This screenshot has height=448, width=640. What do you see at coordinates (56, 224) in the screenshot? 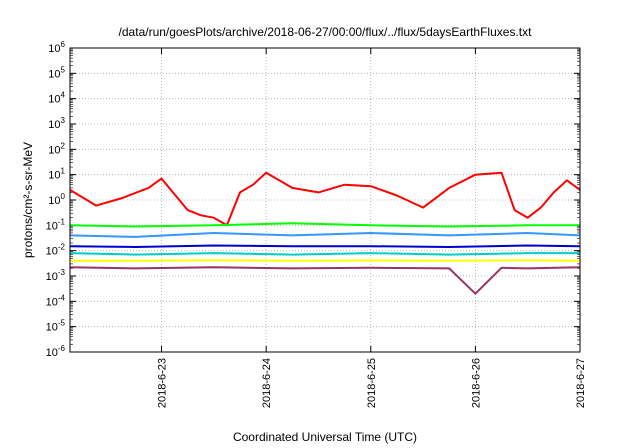
I see `y-tick-label: 10⁻¹` at bounding box center [56, 224].